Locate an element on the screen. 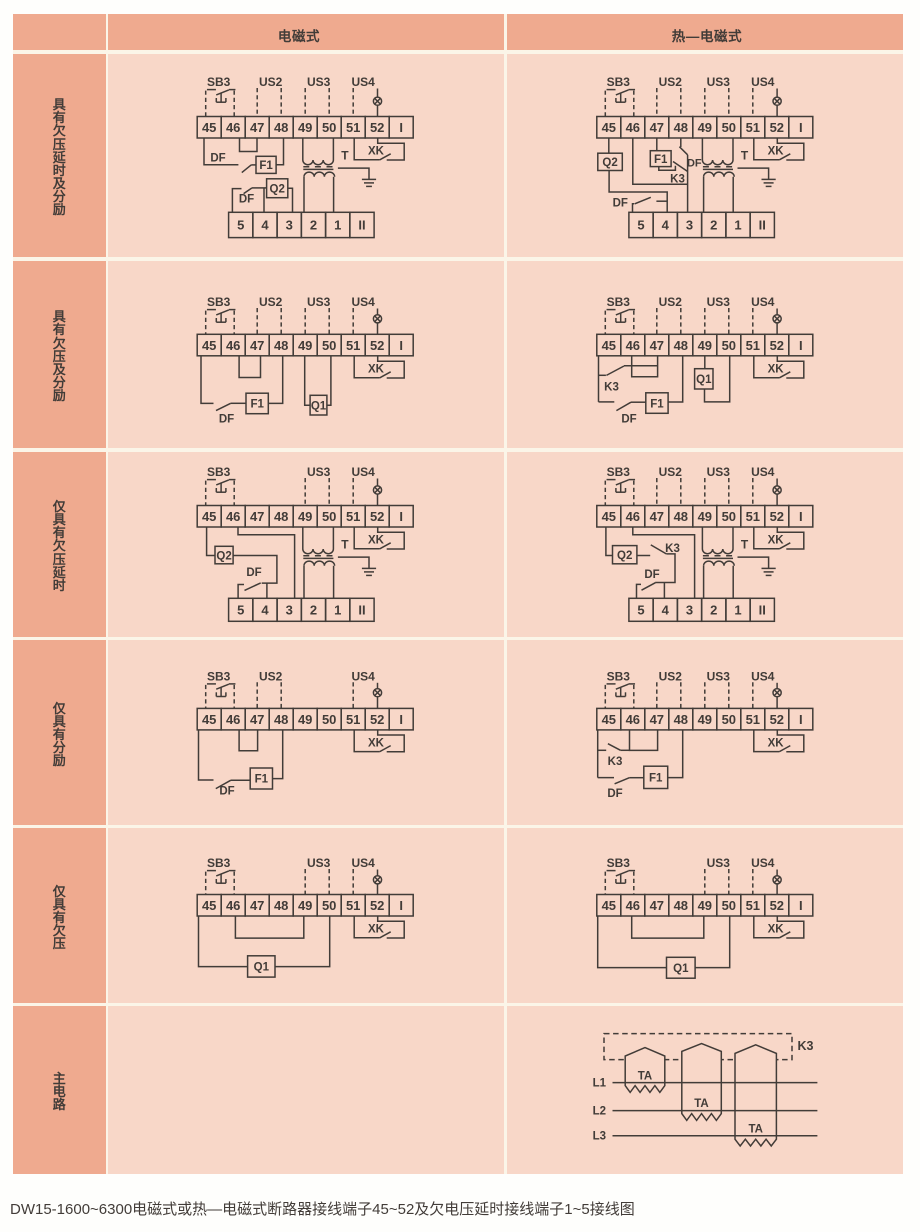 This screenshot has height=1232, width=920. svg-text: K3 is located at coordinates (806, 1046).